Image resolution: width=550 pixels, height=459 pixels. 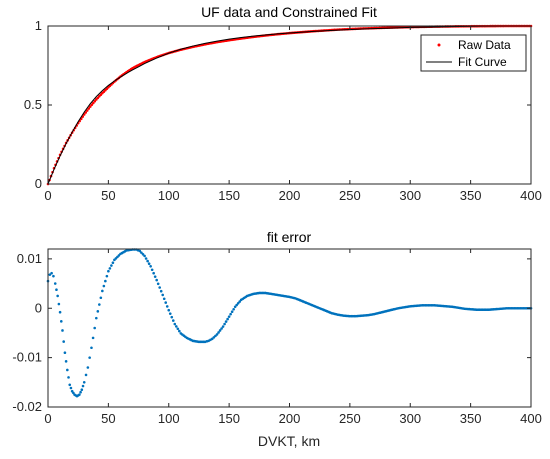 What do you see at coordinates (47, 195) in the screenshot?
I see `top-xtick-label: 0` at bounding box center [47, 195].